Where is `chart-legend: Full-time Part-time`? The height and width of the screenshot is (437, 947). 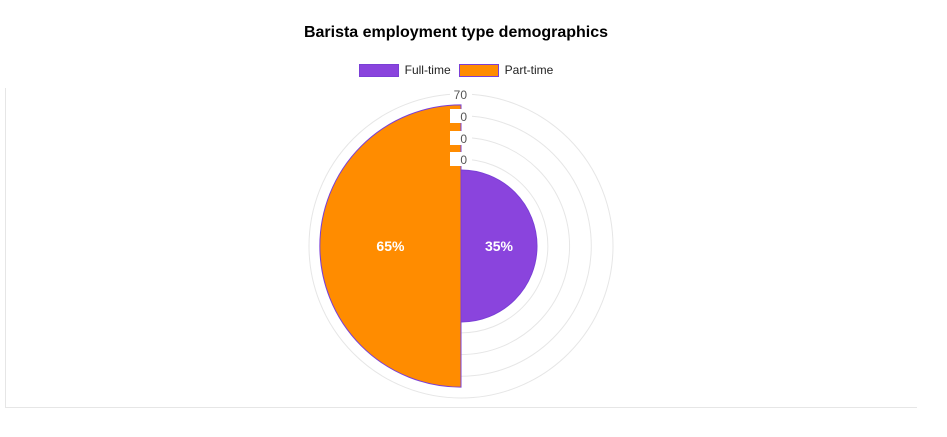 chart-legend: Full-time Part-time is located at coordinates (456, 70).